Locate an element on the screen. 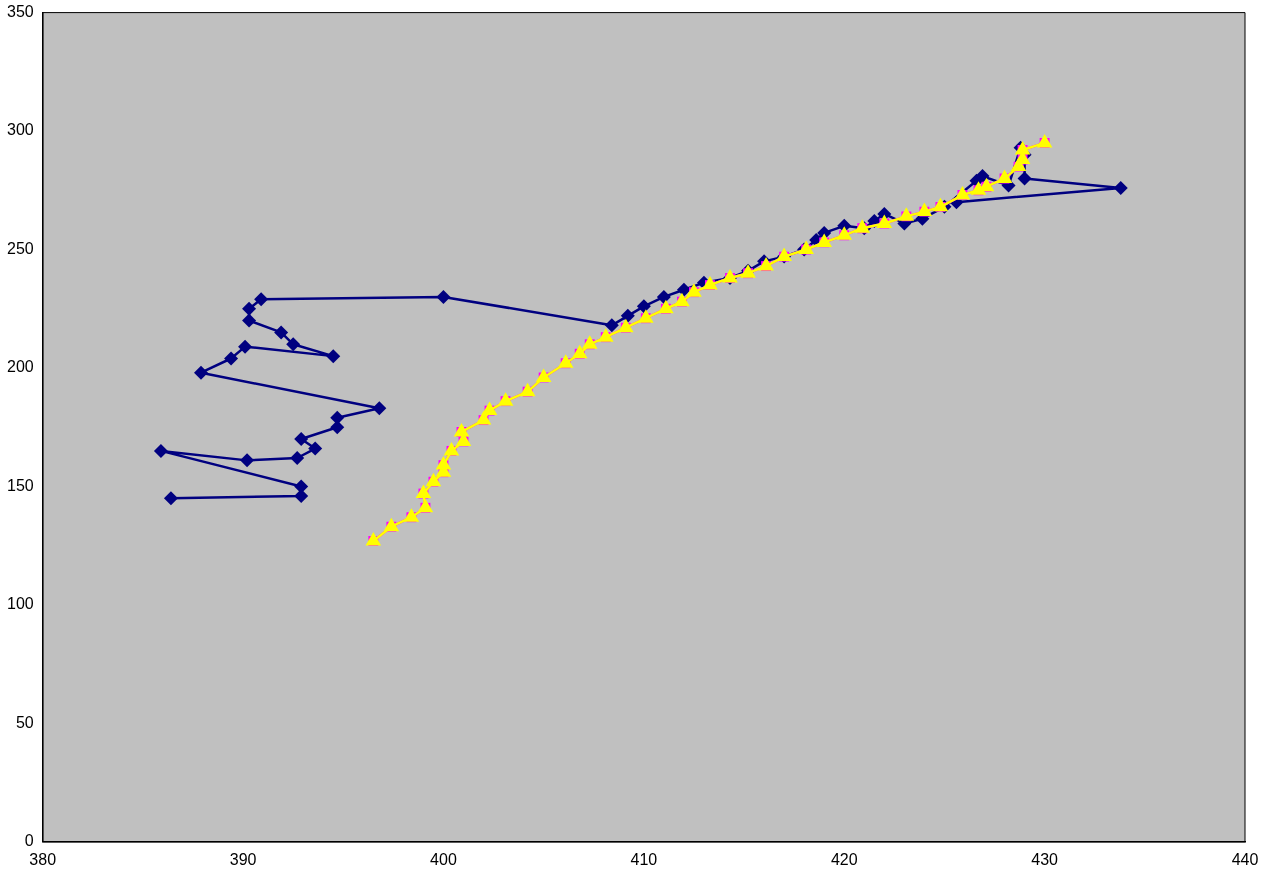  y-tick-label: 100 is located at coordinates (20, 604).